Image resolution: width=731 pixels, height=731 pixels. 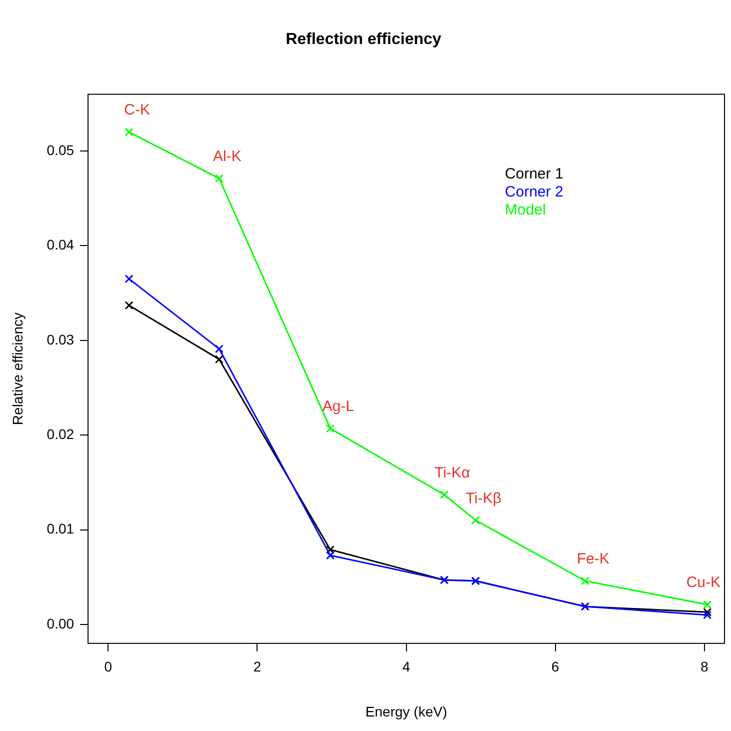 What do you see at coordinates (593, 559) in the screenshot?
I see `annotation: Fe-K` at bounding box center [593, 559].